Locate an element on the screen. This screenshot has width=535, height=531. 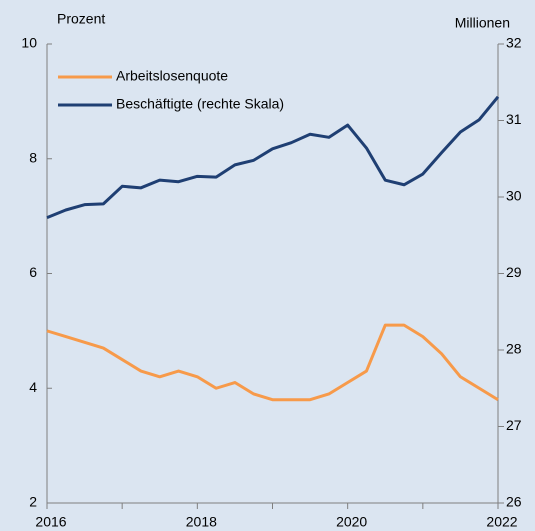
y-tick-label: 4 is located at coordinates (33, 387).